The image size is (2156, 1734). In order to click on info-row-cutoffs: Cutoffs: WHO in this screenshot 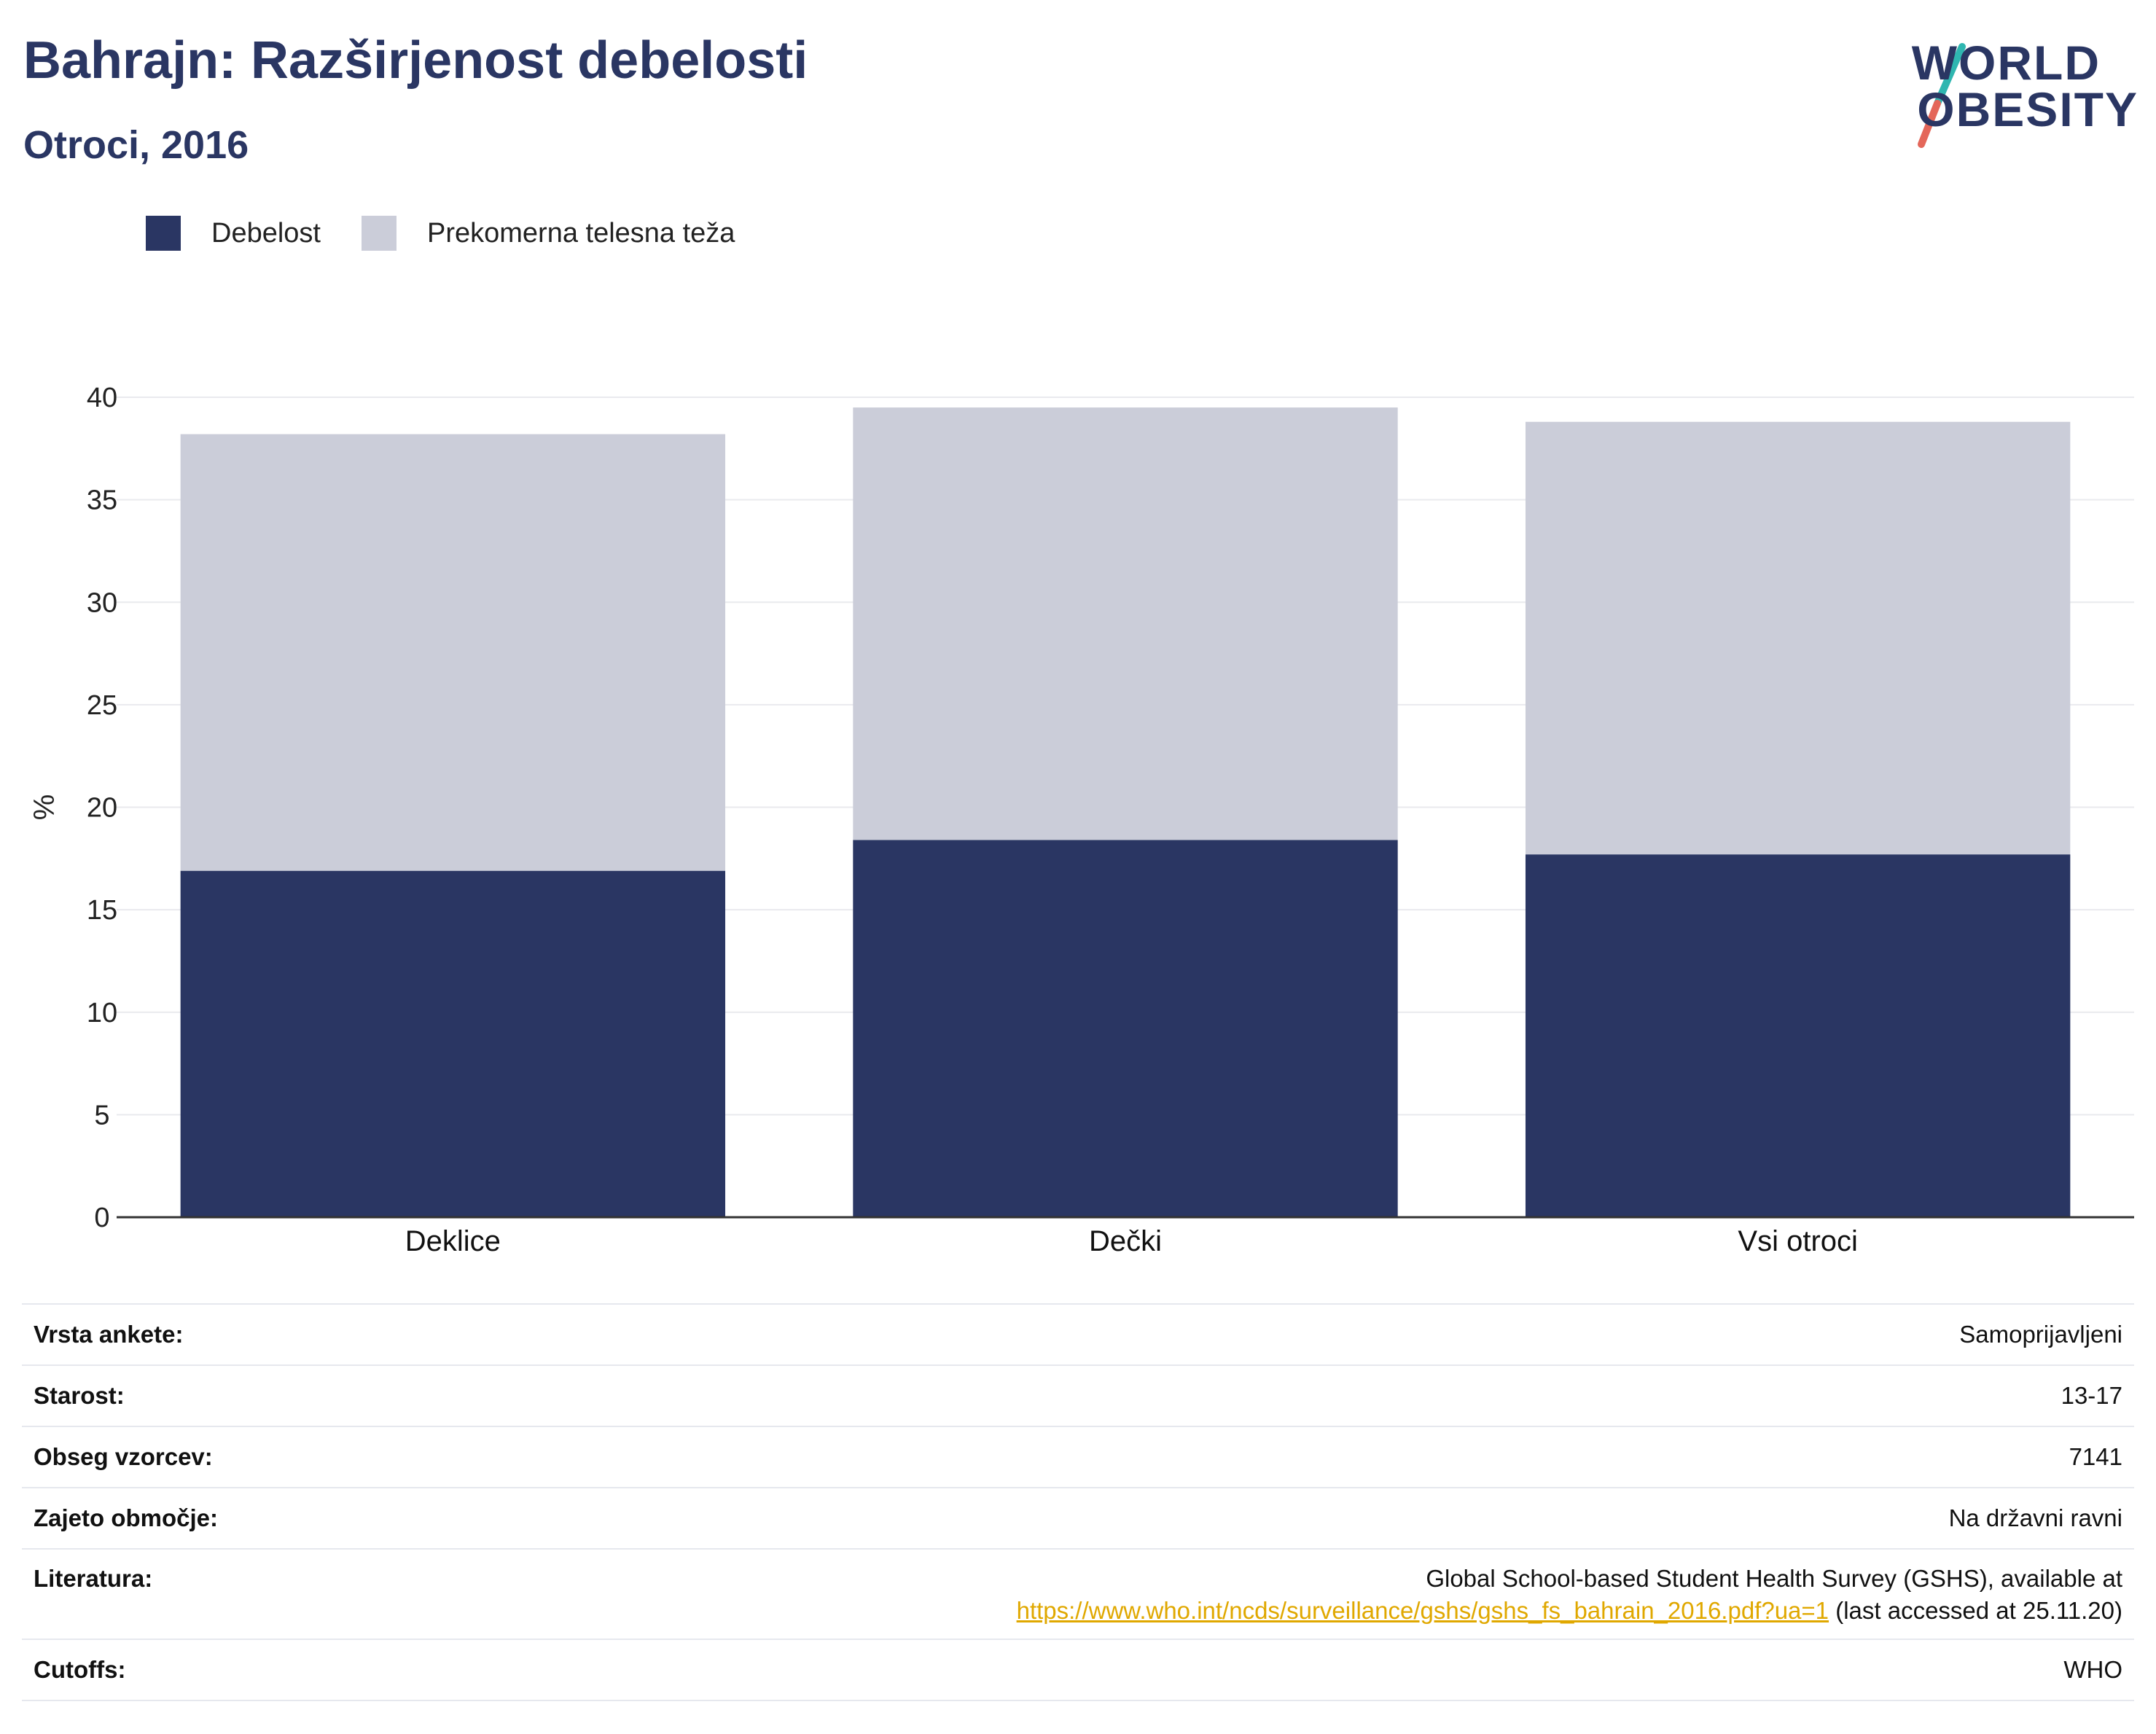, I will do `click(1078, 1670)`.